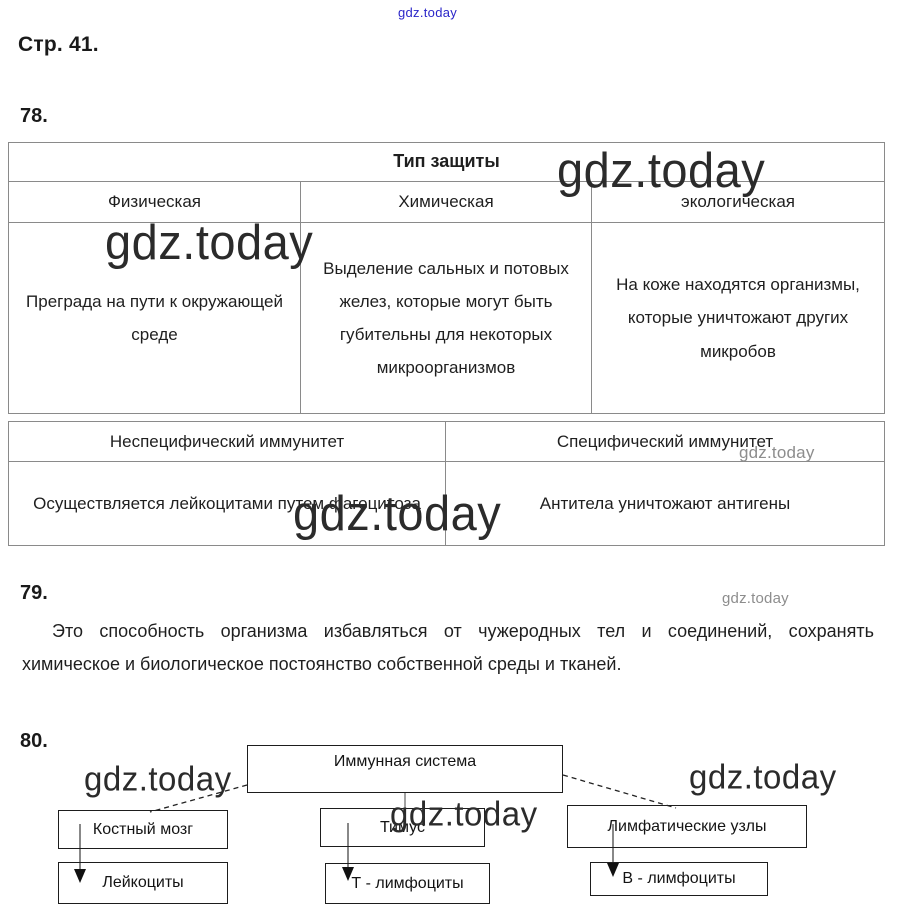 The height and width of the screenshot is (921, 899). Describe the element at coordinates (80, 876) in the screenshot. I see `arrow-head-bone-marrow-to-leukocytes` at that location.